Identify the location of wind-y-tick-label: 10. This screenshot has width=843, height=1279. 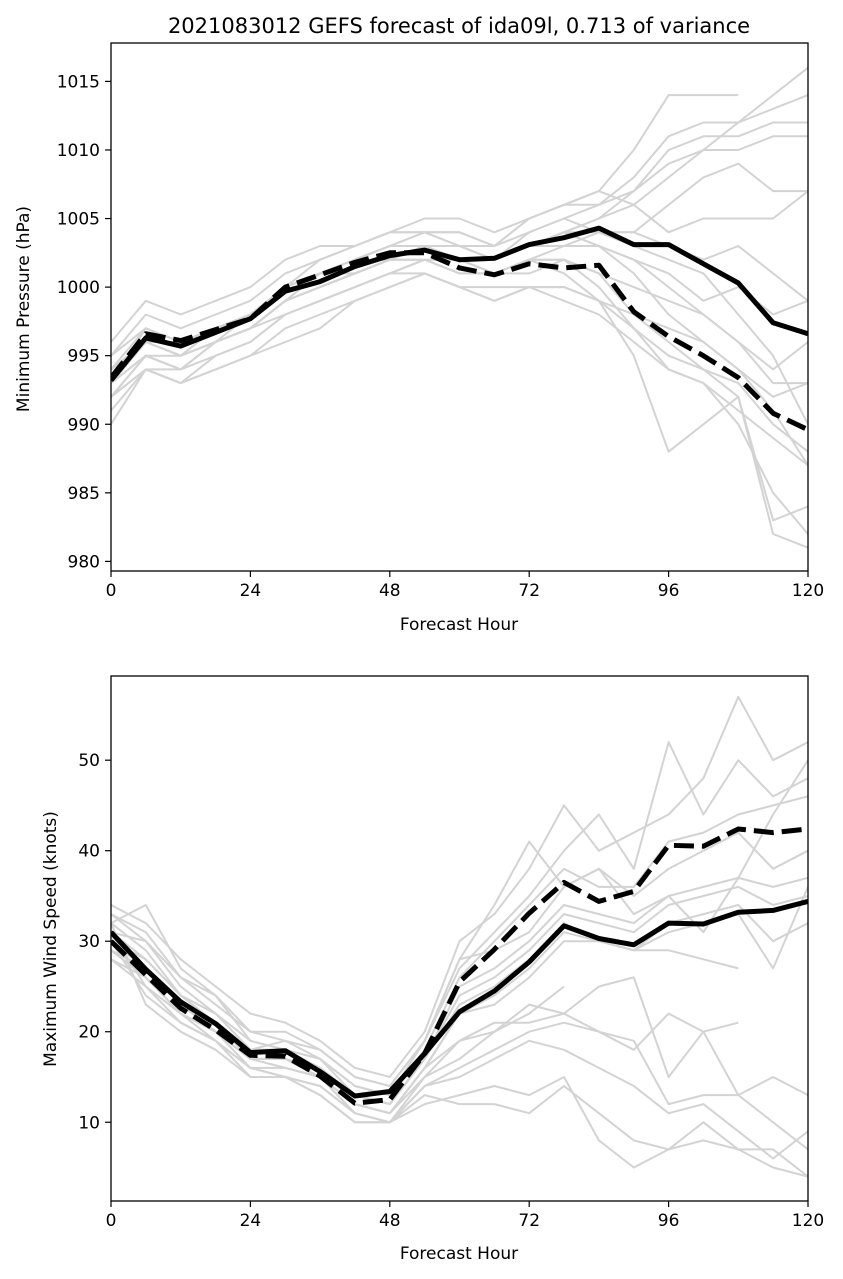
(89, 1123).